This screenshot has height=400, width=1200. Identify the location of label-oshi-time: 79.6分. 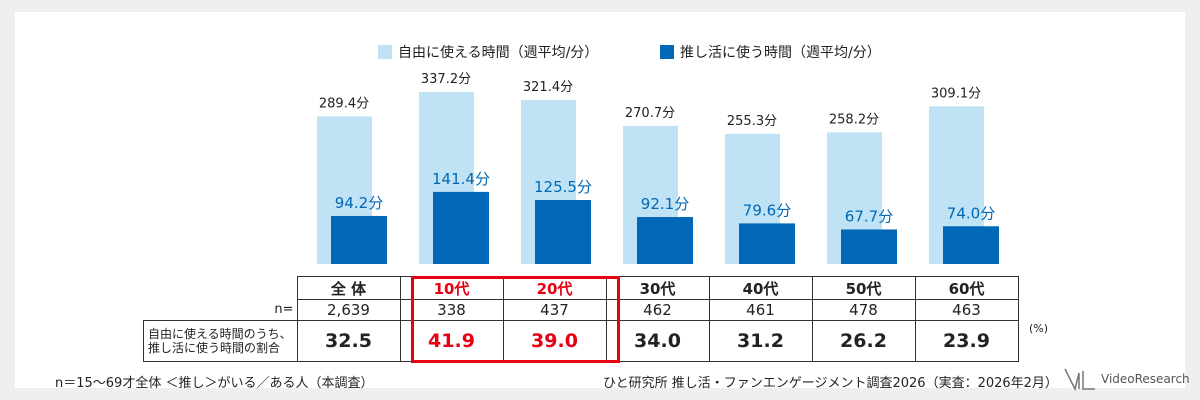
(767, 210).